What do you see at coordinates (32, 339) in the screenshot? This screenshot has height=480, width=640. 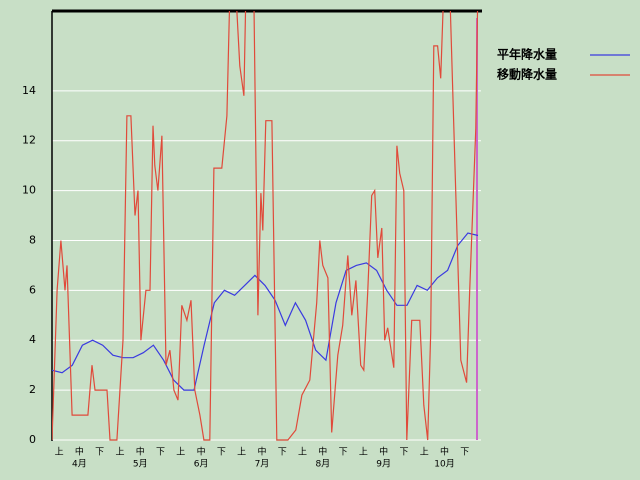 I see `y-tick-label: 4` at bounding box center [32, 339].